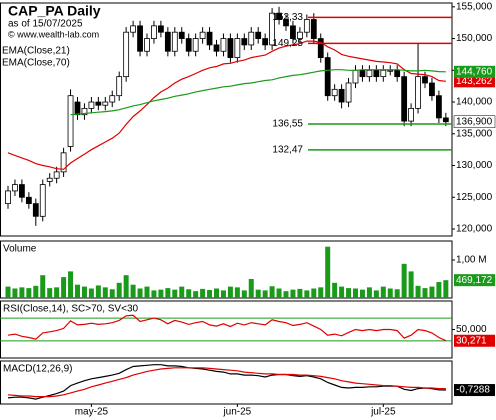 The width and height of the screenshot is (496, 420). Describe the element at coordinates (474, 102) in the screenshot. I see `y-tick-label: 140,000` at that location.